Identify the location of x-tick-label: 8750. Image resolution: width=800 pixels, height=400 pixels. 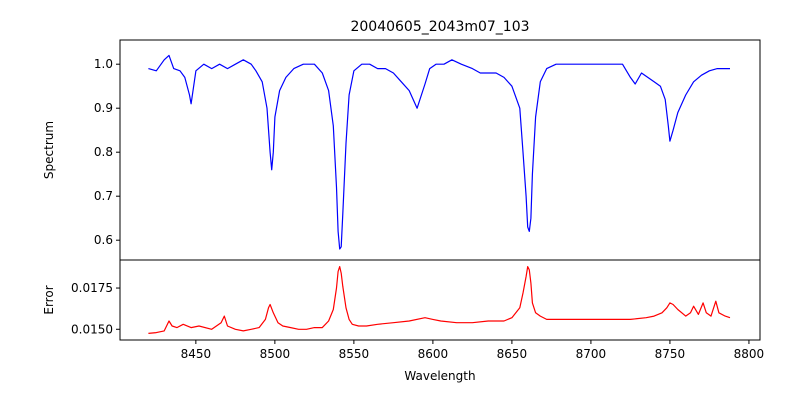
(670, 354).